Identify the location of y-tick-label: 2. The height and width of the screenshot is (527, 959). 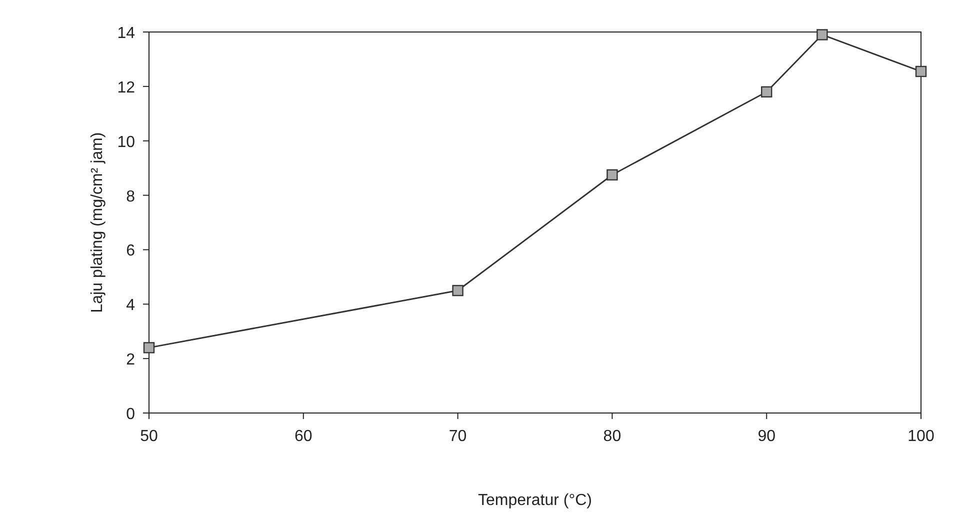
(131, 360).